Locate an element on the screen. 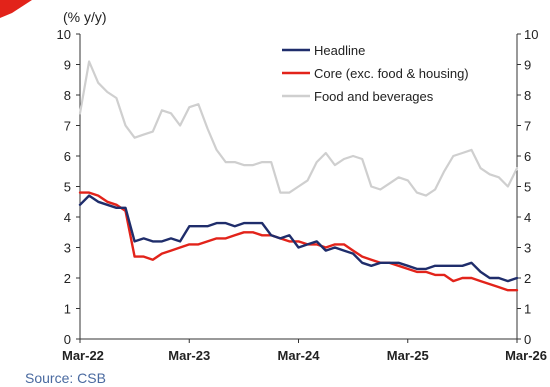 Image resolution: width=550 pixels, height=387 pixels. y-tick-label-right: 0 is located at coordinates (527, 339).